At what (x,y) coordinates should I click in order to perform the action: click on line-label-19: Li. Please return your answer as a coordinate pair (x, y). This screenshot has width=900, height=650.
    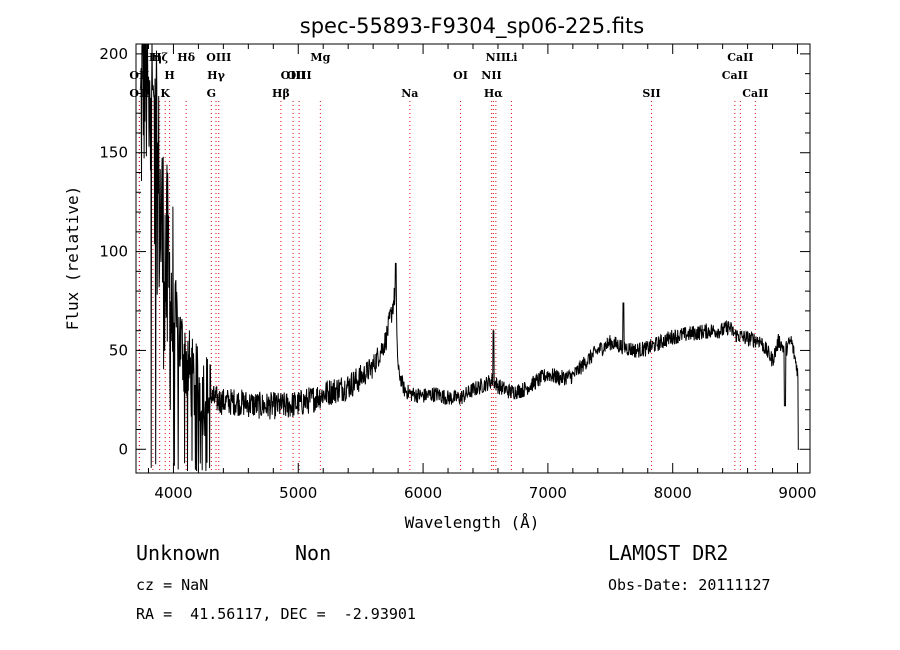
    Looking at the image, I should click on (511, 57).